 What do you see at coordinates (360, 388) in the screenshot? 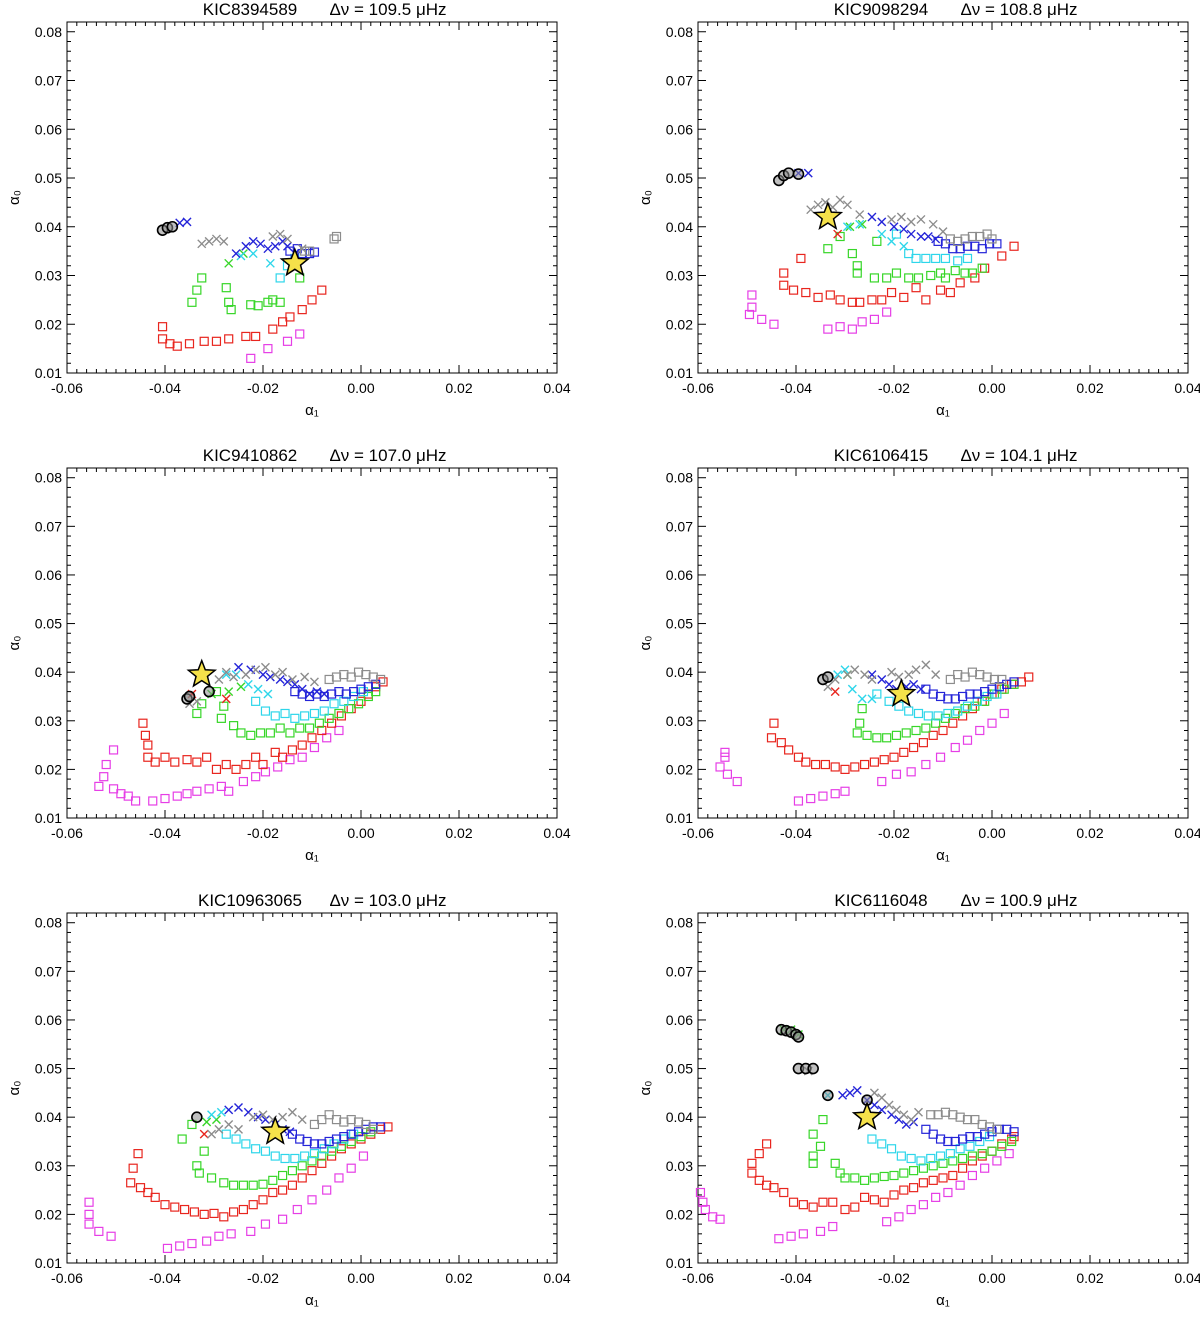
I see `x-tick-label: 0.00` at bounding box center [360, 388].